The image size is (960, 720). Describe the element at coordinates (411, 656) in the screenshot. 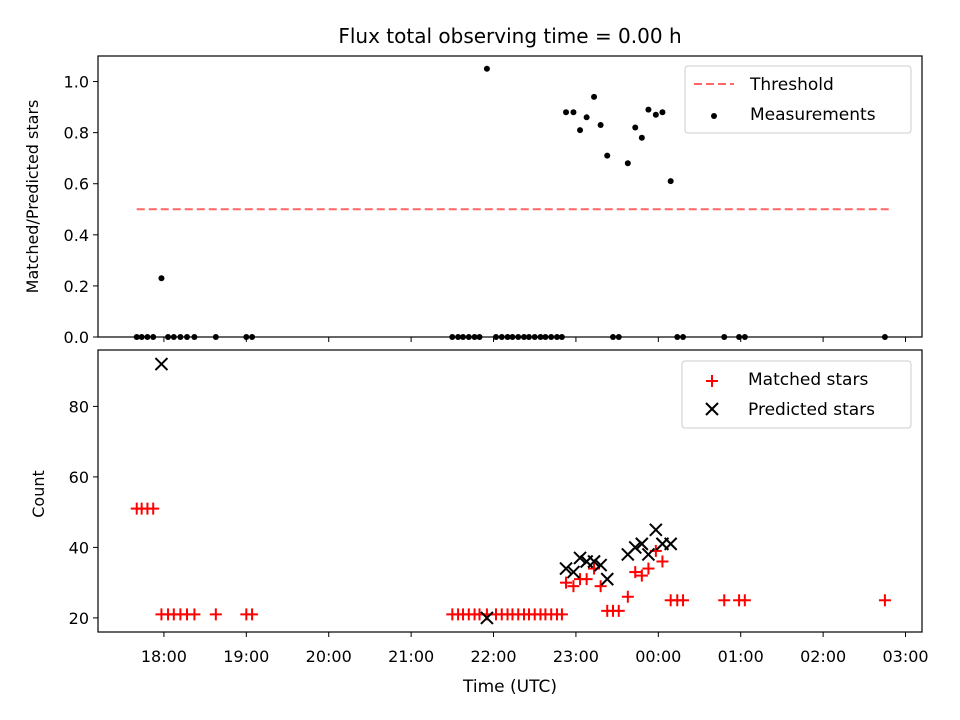

I see `x-tick-label: 21:00` at that location.